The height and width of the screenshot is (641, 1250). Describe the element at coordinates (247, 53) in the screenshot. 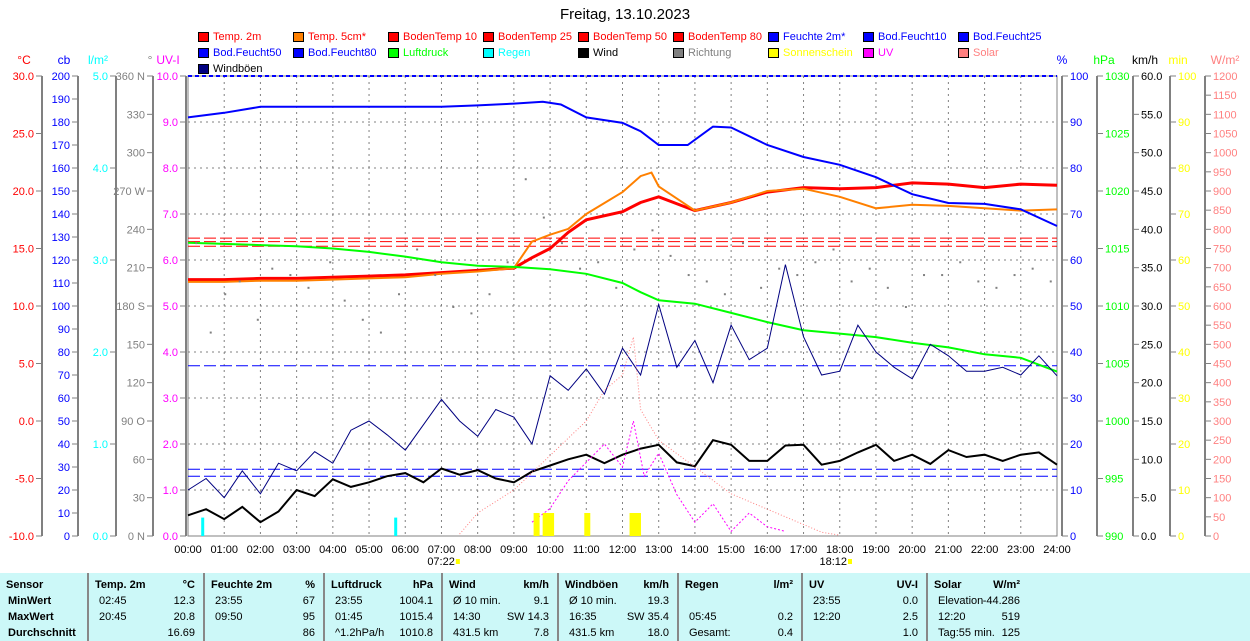

I see `legend-label: Bod.Feucht50` at that location.